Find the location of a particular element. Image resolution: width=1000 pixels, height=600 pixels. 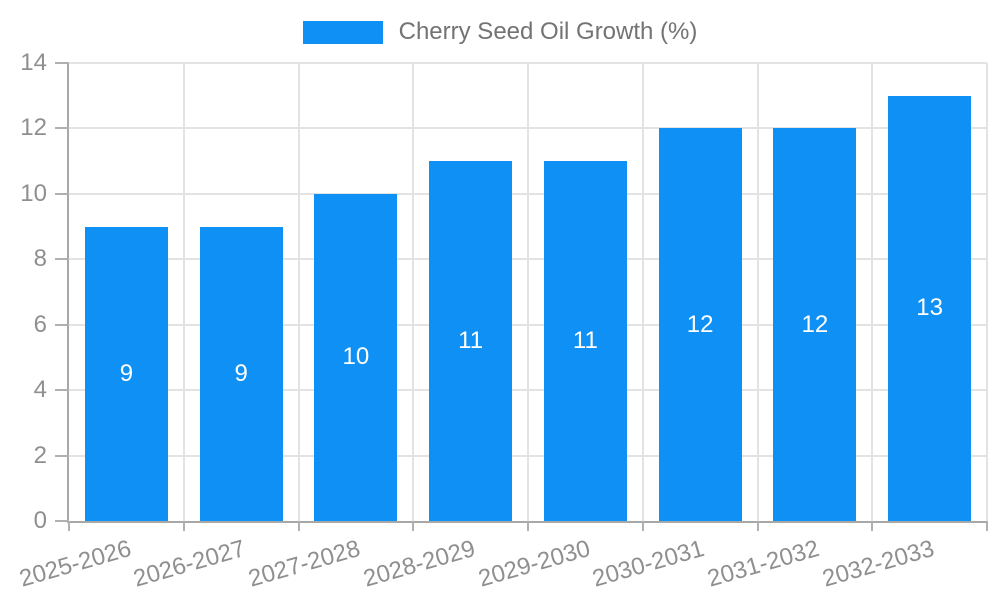

legend-swatch is located at coordinates (342, 32).